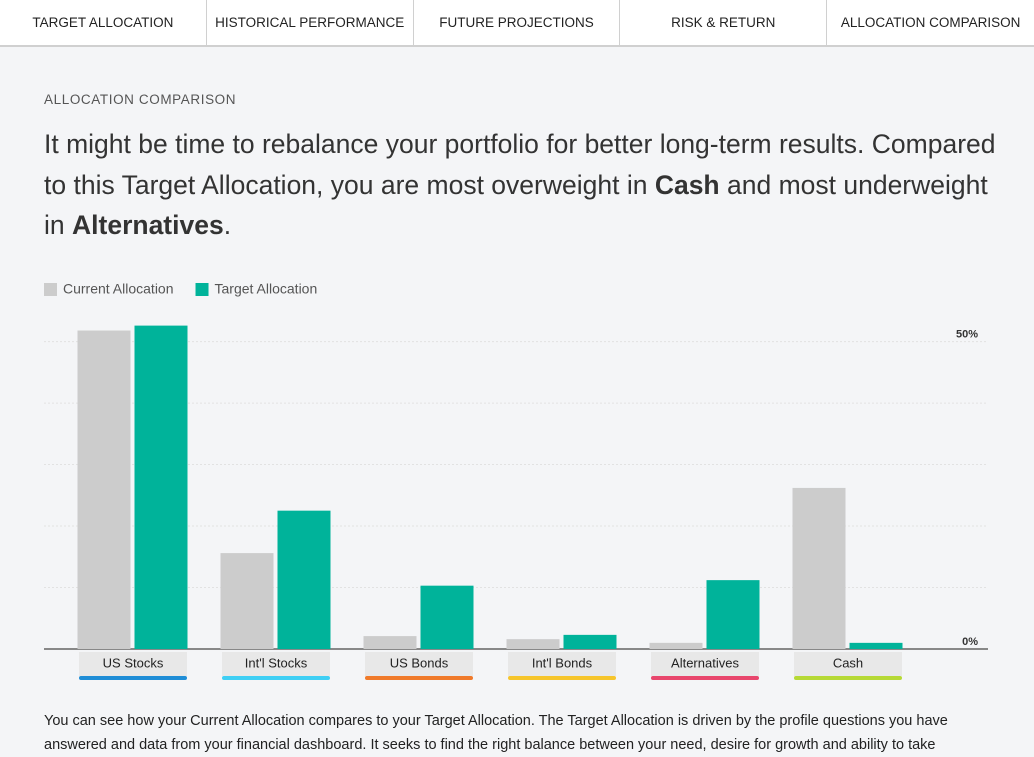 This screenshot has width=1034, height=757. I want to click on nav-tab: TARGET ALLOCATION, so click(103, 22).